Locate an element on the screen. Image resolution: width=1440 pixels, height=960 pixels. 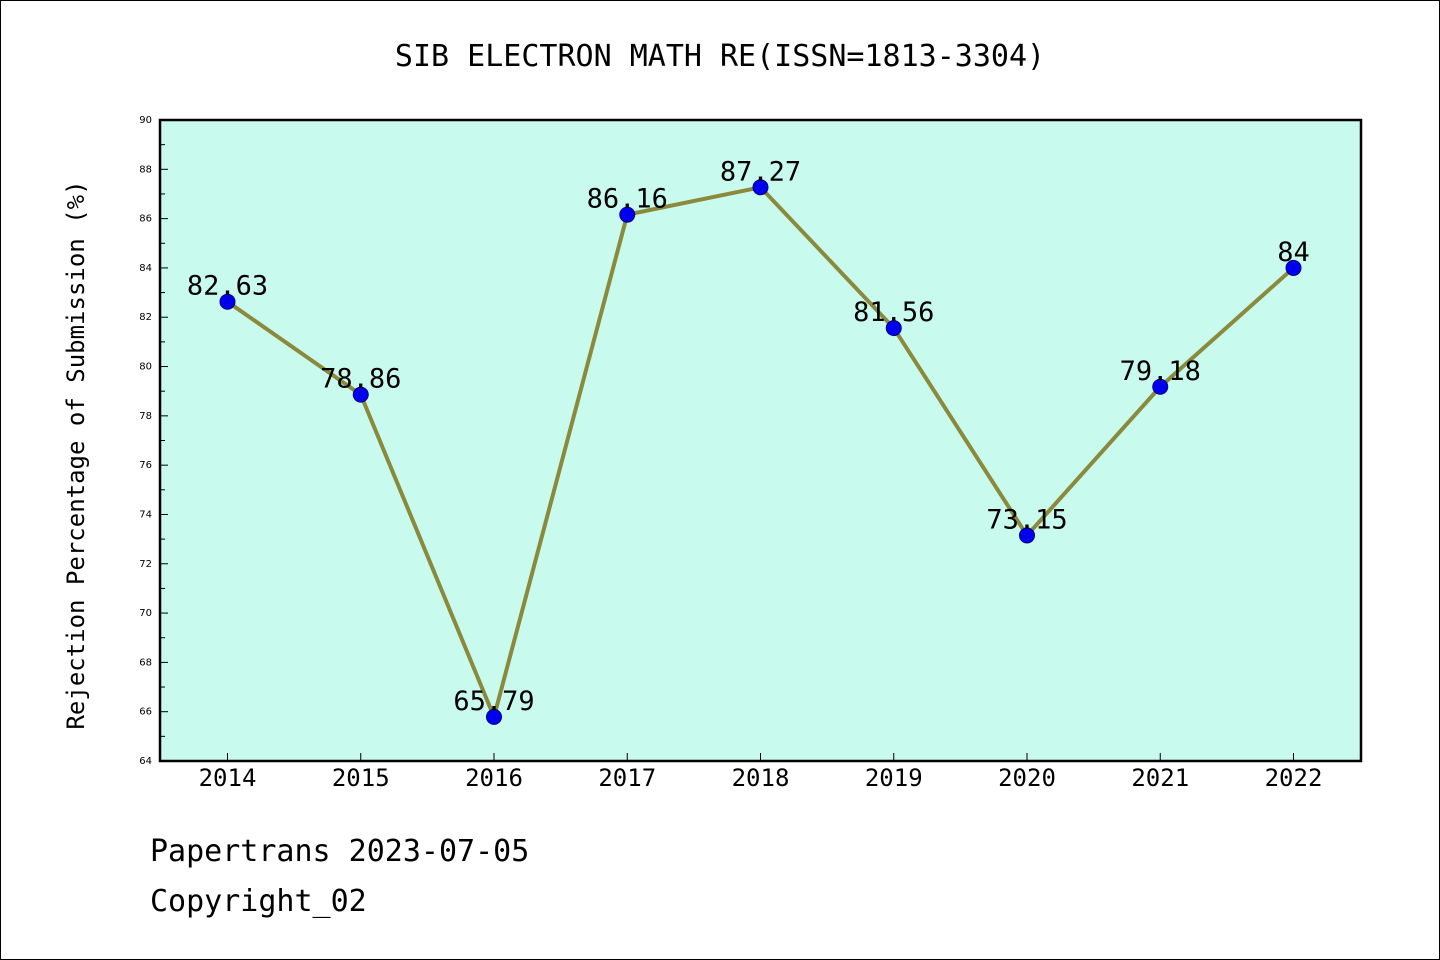
x-tick-label: 2020 is located at coordinates (1027, 778).